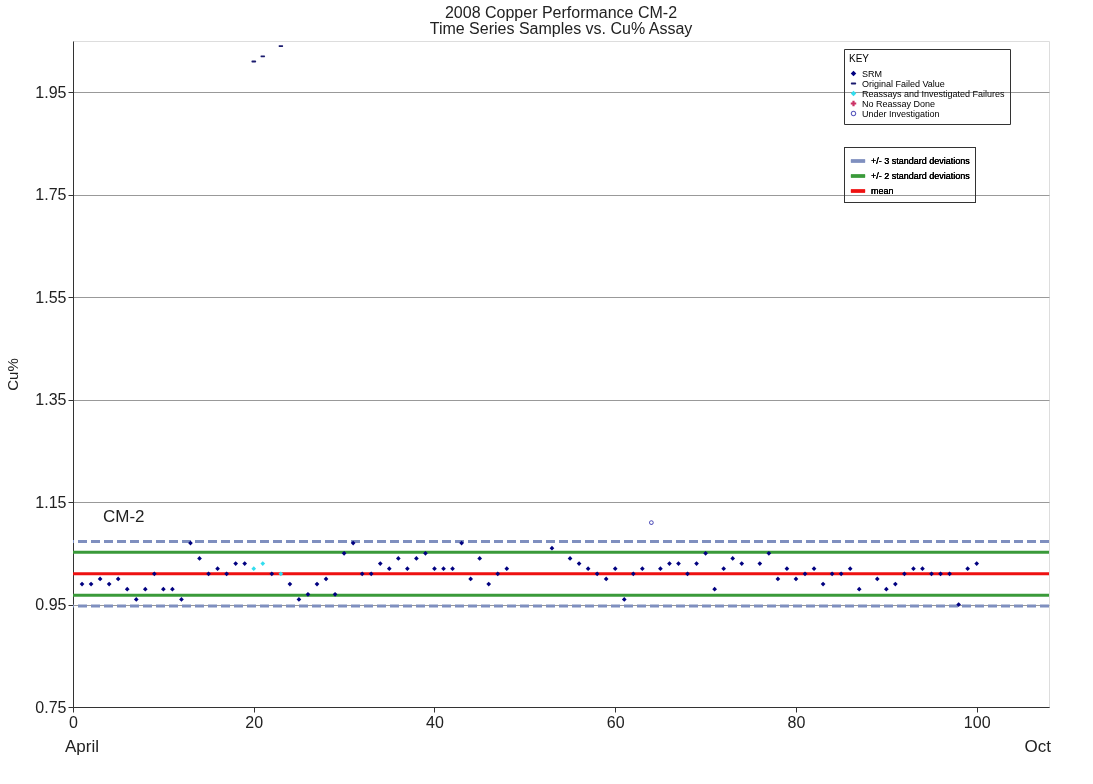 Image resolution: width=1093 pixels, height=784 pixels. I want to click on x-tick-label: 80, so click(796, 722).